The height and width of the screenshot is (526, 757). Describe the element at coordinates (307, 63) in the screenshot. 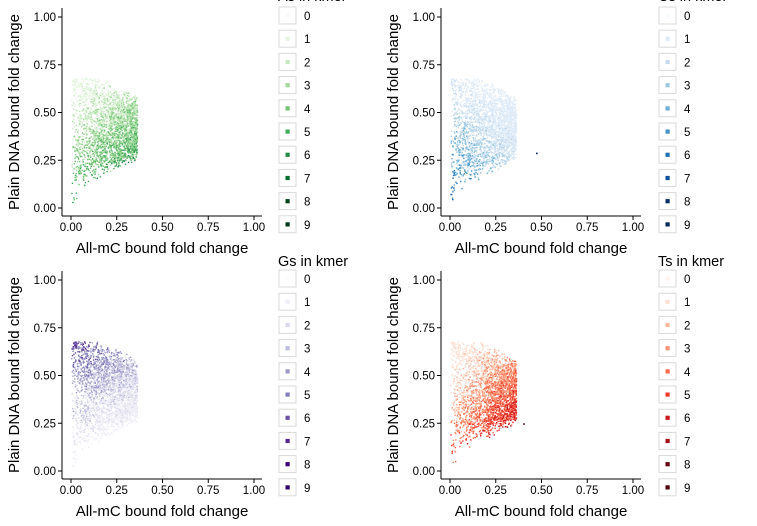

I see `legend-label: 2` at that location.